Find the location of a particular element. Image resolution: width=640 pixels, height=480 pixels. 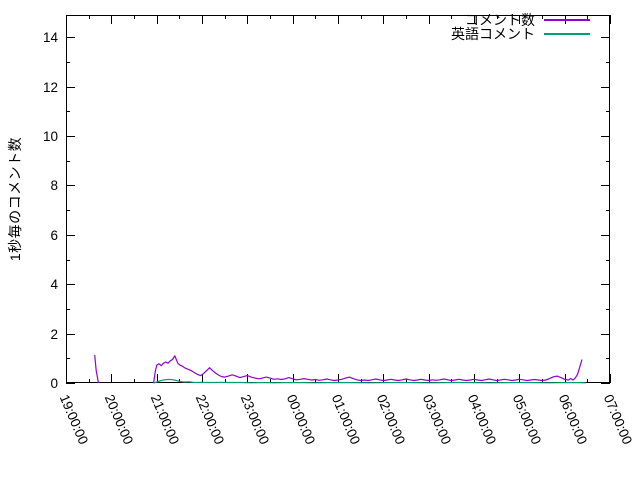

x-tick-label: 20:00:00 is located at coordinates (119, 419).